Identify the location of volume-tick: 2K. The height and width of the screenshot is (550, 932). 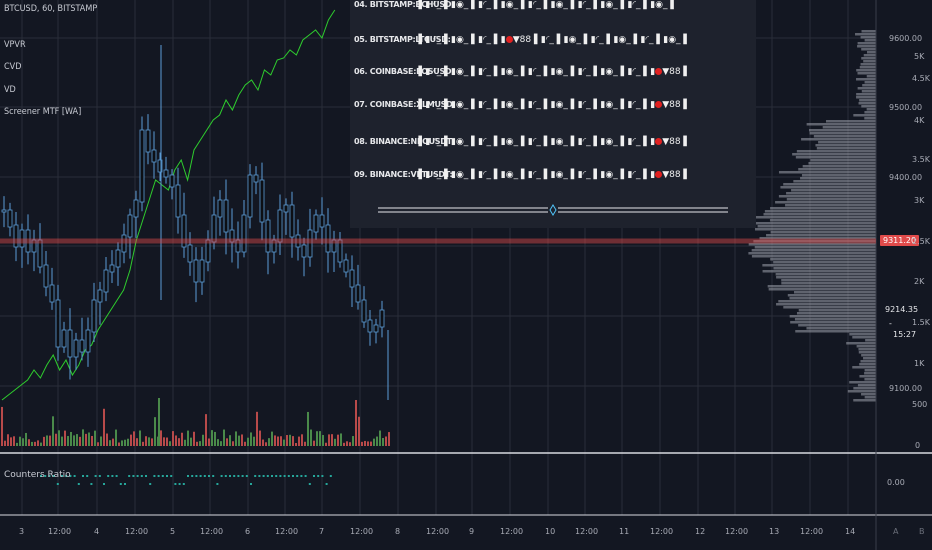
(919, 281).